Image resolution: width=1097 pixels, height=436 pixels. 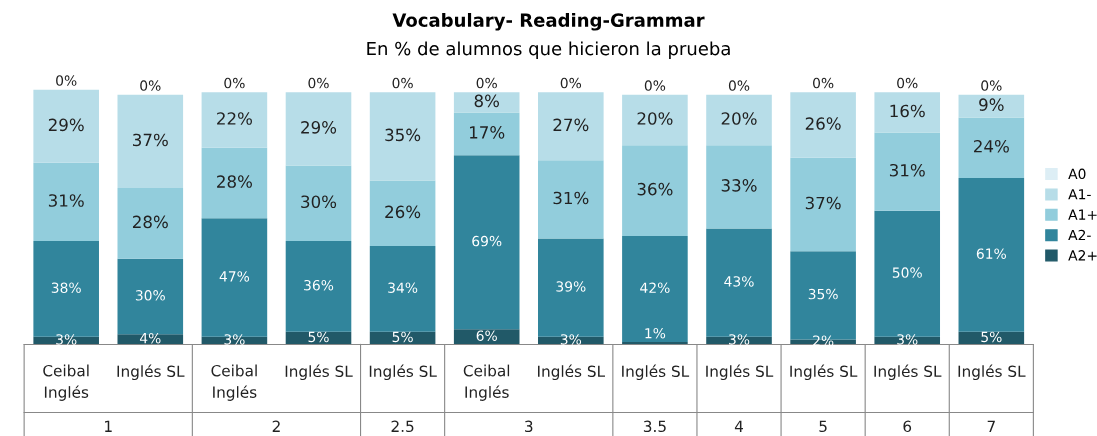 I want to click on data-label: 17%, so click(x=487, y=132).